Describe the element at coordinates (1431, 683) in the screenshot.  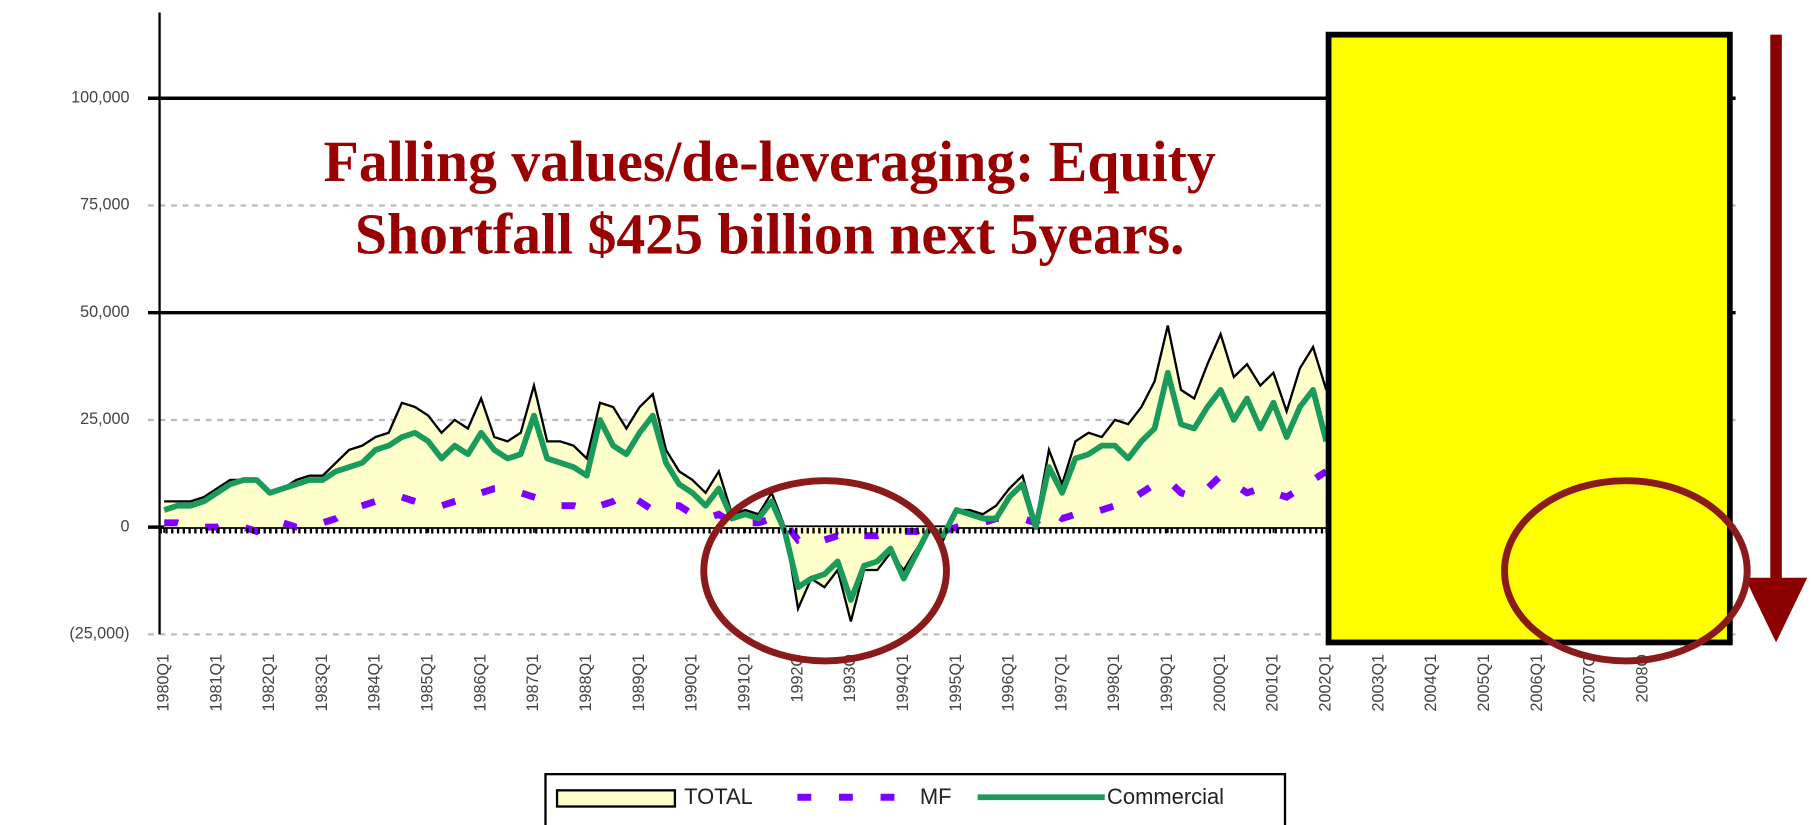
I see `x-tick-label: 2004Q1` at that location.